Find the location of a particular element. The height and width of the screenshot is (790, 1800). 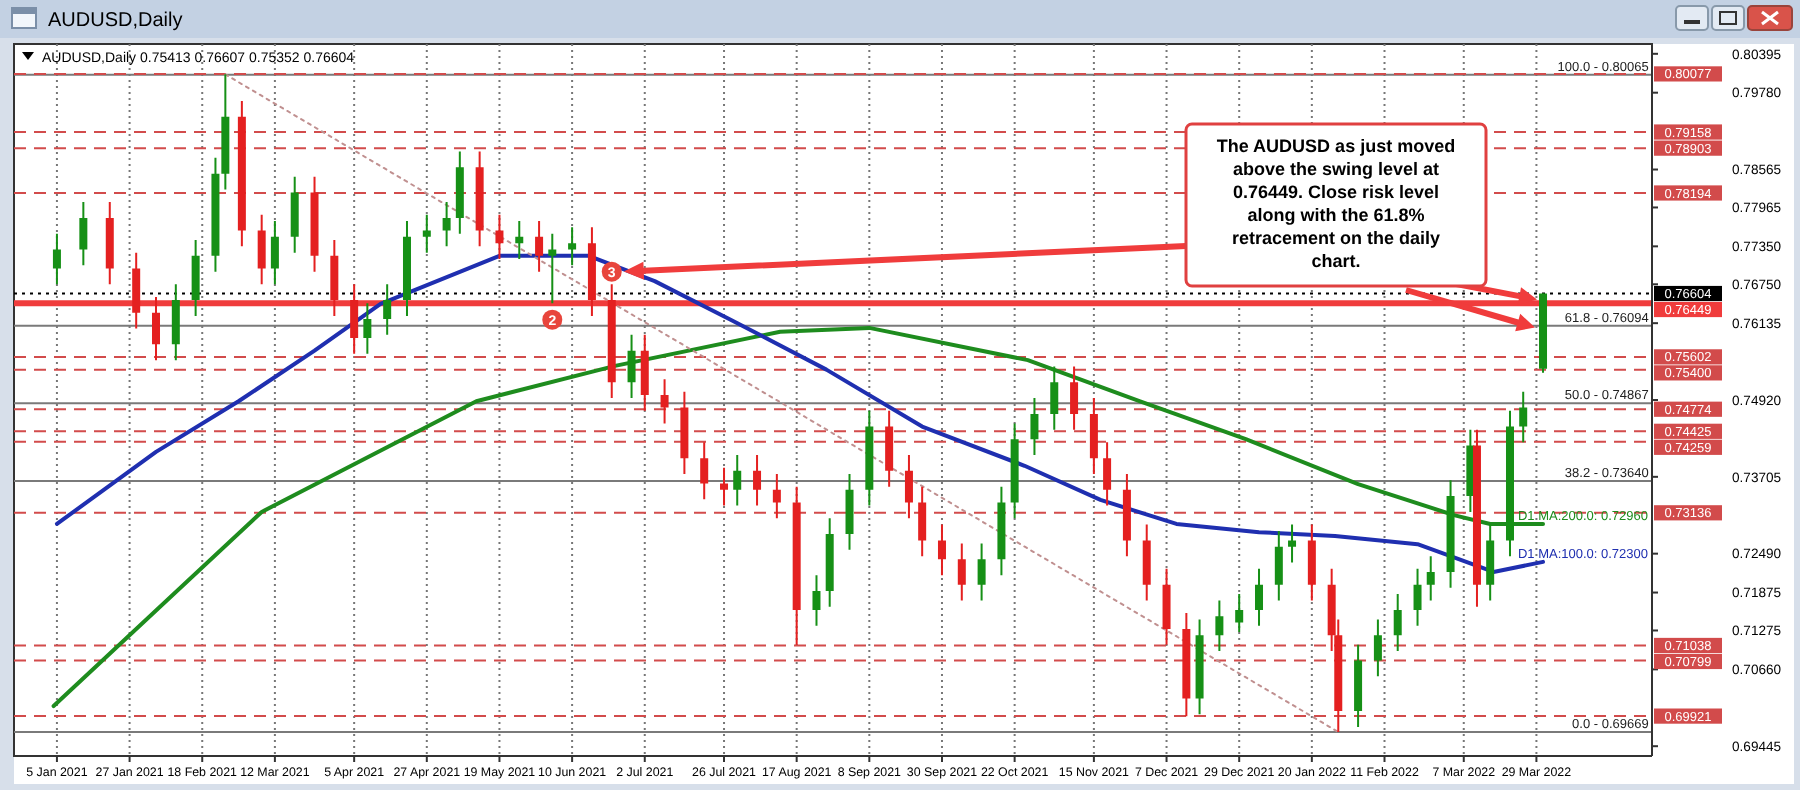

chart-title: AUDUSD,Daily is located at coordinates (115, 21).